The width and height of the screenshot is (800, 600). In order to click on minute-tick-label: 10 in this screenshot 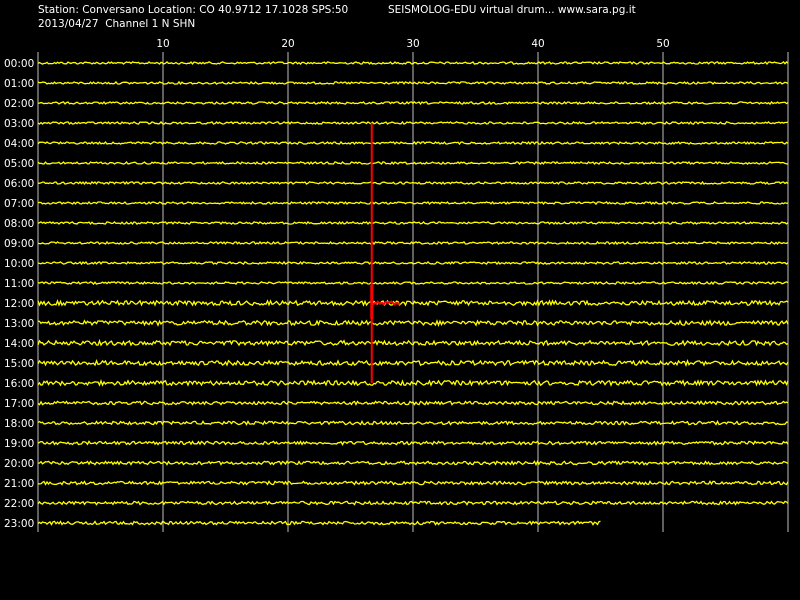, I will do `click(162, 44)`.